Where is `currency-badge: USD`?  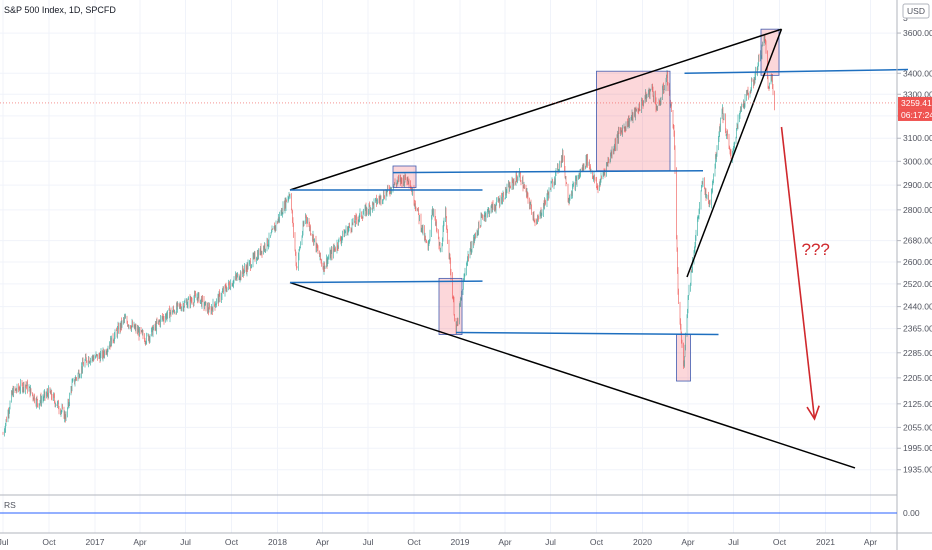
currency-badge: USD is located at coordinates (916, 11).